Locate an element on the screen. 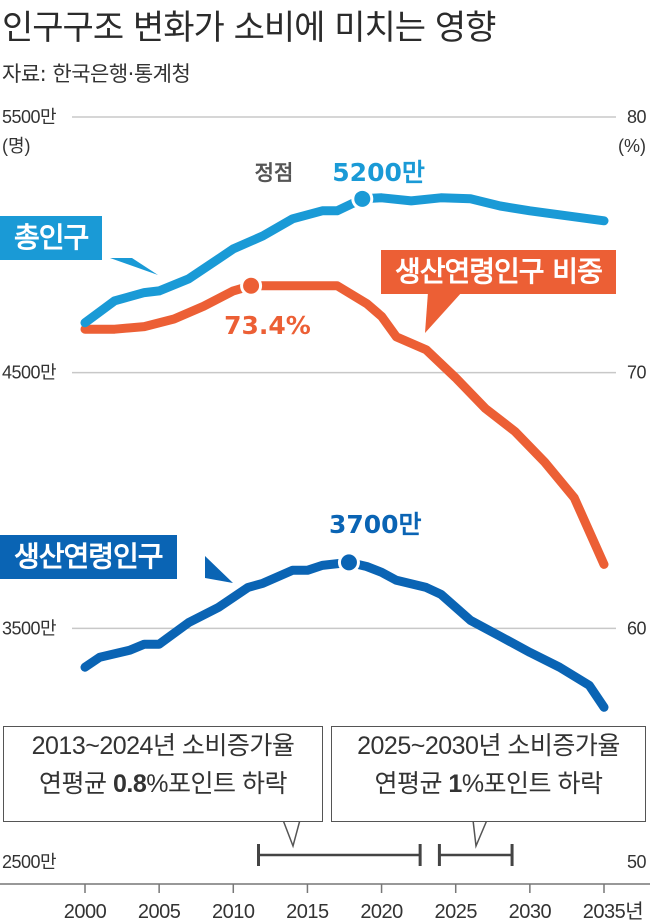 The width and height of the screenshot is (650, 924). source-caption: 자료: 한국은행·통계청 is located at coordinates (96, 74).